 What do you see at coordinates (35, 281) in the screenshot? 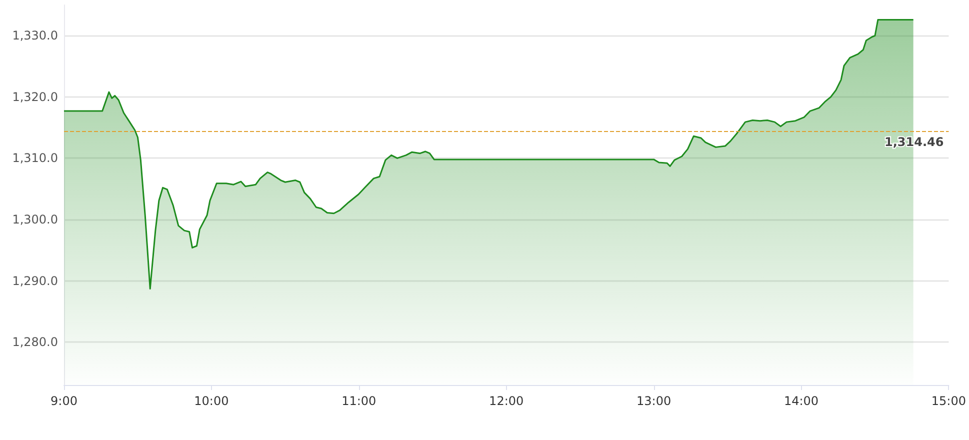
I see `y-tick-label: 1,290.0` at bounding box center [35, 281].